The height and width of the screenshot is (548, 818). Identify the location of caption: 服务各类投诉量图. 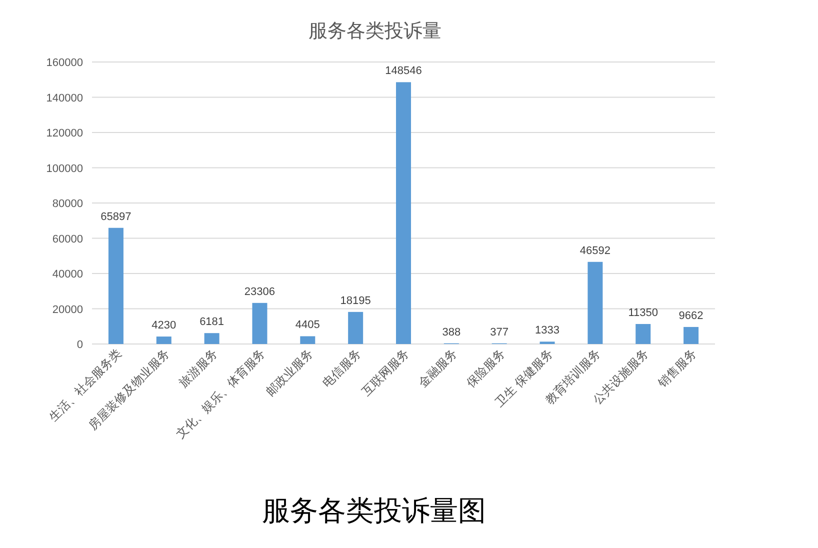
(374, 511).